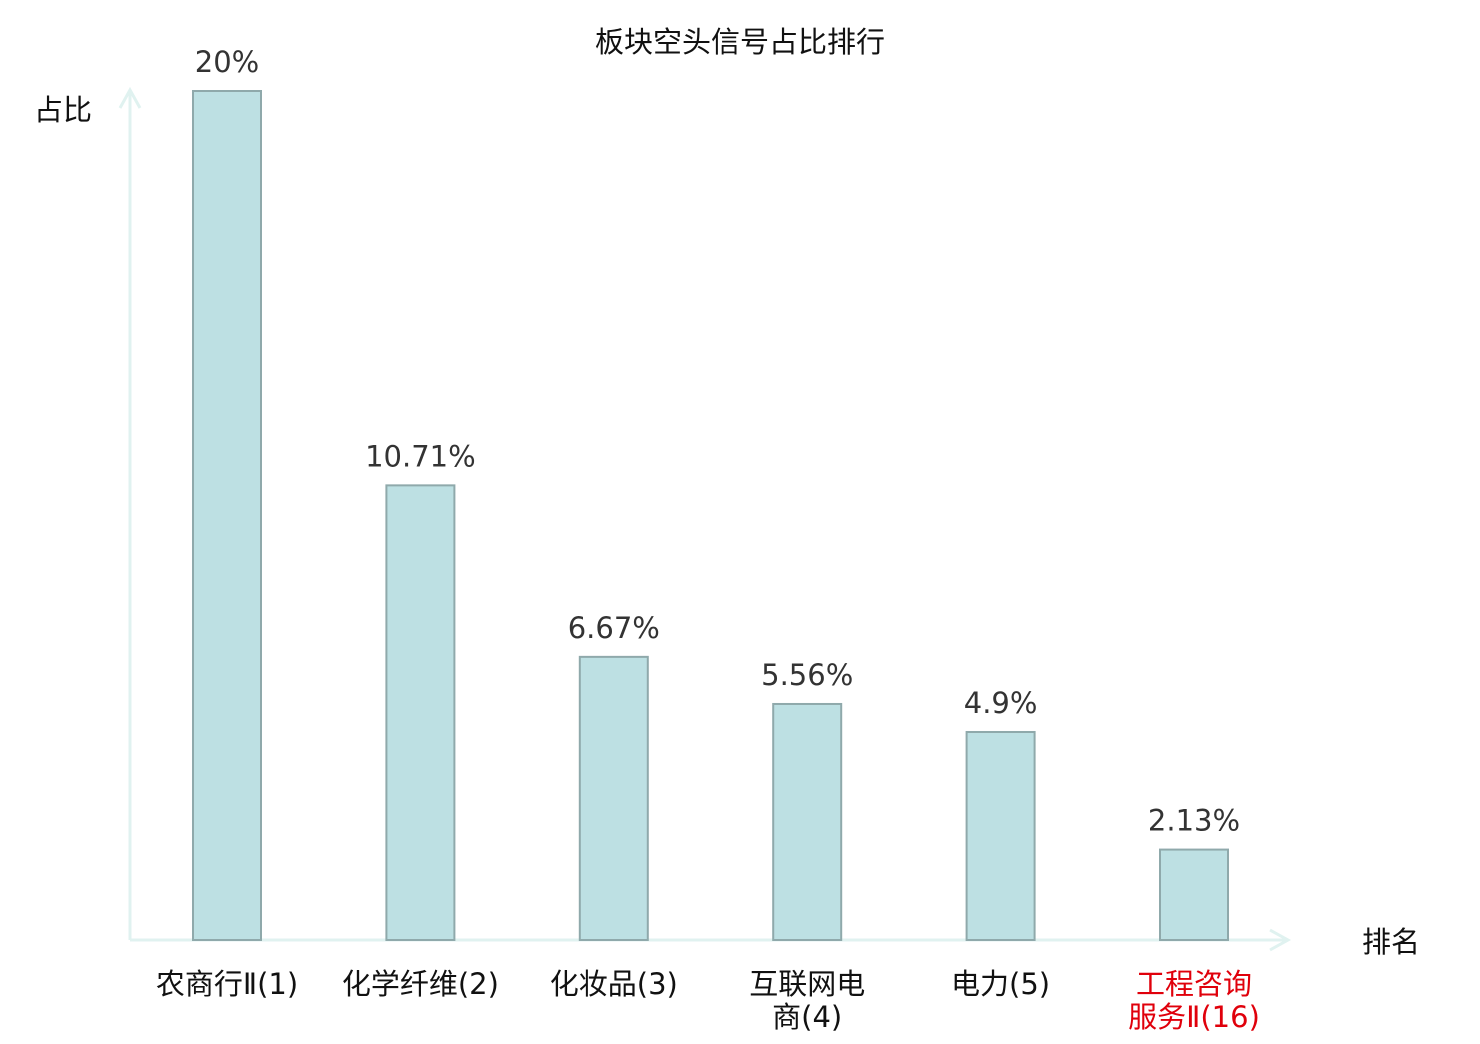  Describe the element at coordinates (1280, 940) in the screenshot. I see `x-axis-arrow` at that location.